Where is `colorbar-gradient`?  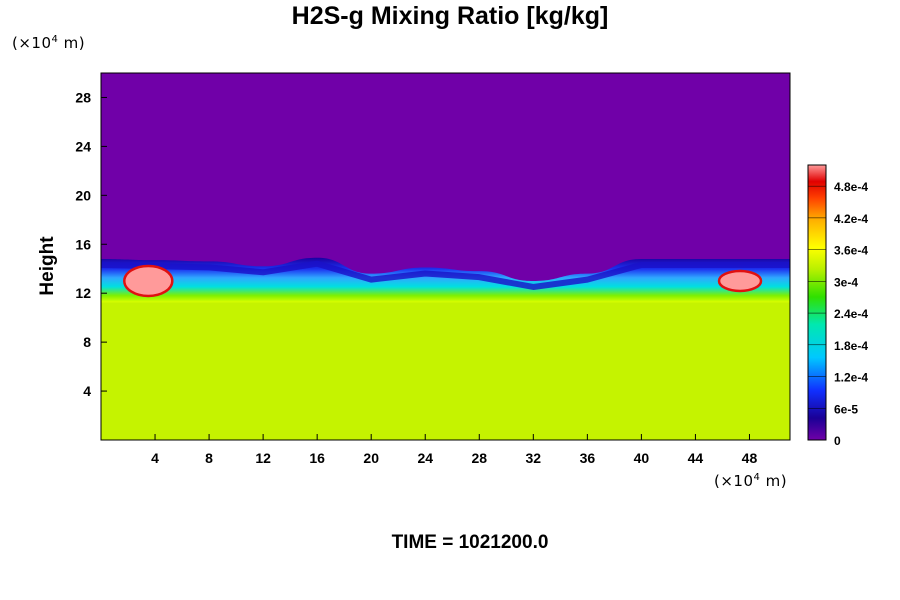
colorbar-gradient is located at coordinates (817, 302).